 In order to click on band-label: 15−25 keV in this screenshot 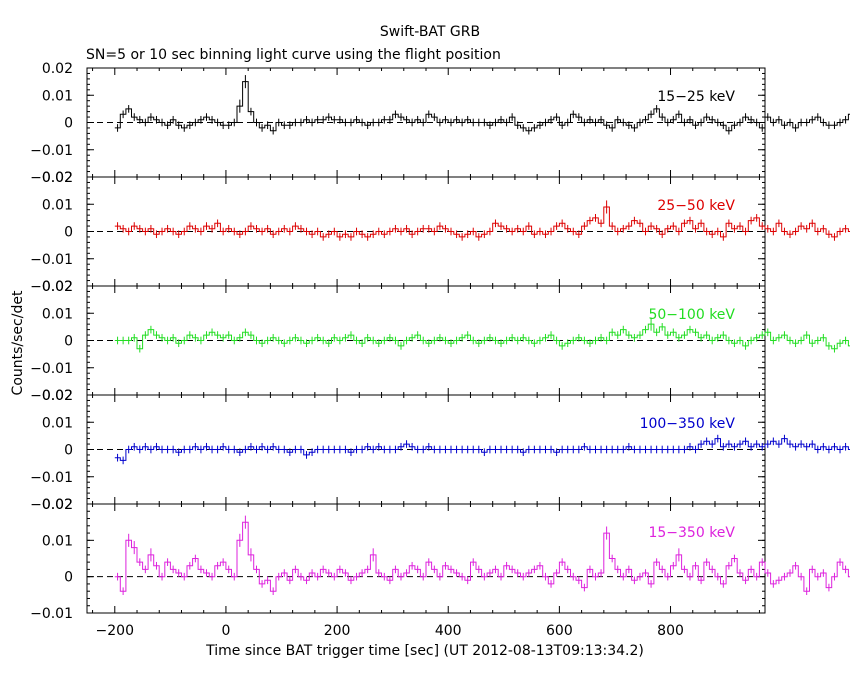, I will do `click(696, 97)`.